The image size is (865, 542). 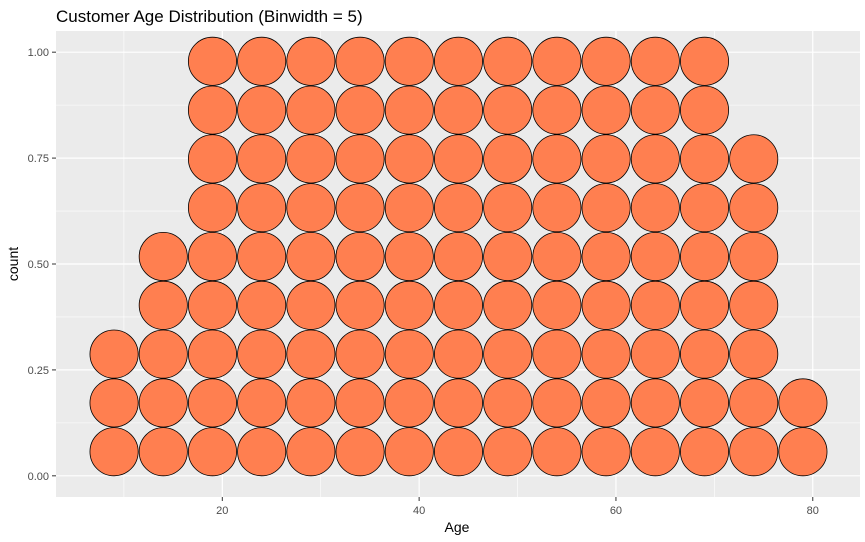 I want to click on chart-title: Customer Age Distribution (Binwidth = 5), so click(x=209, y=16).